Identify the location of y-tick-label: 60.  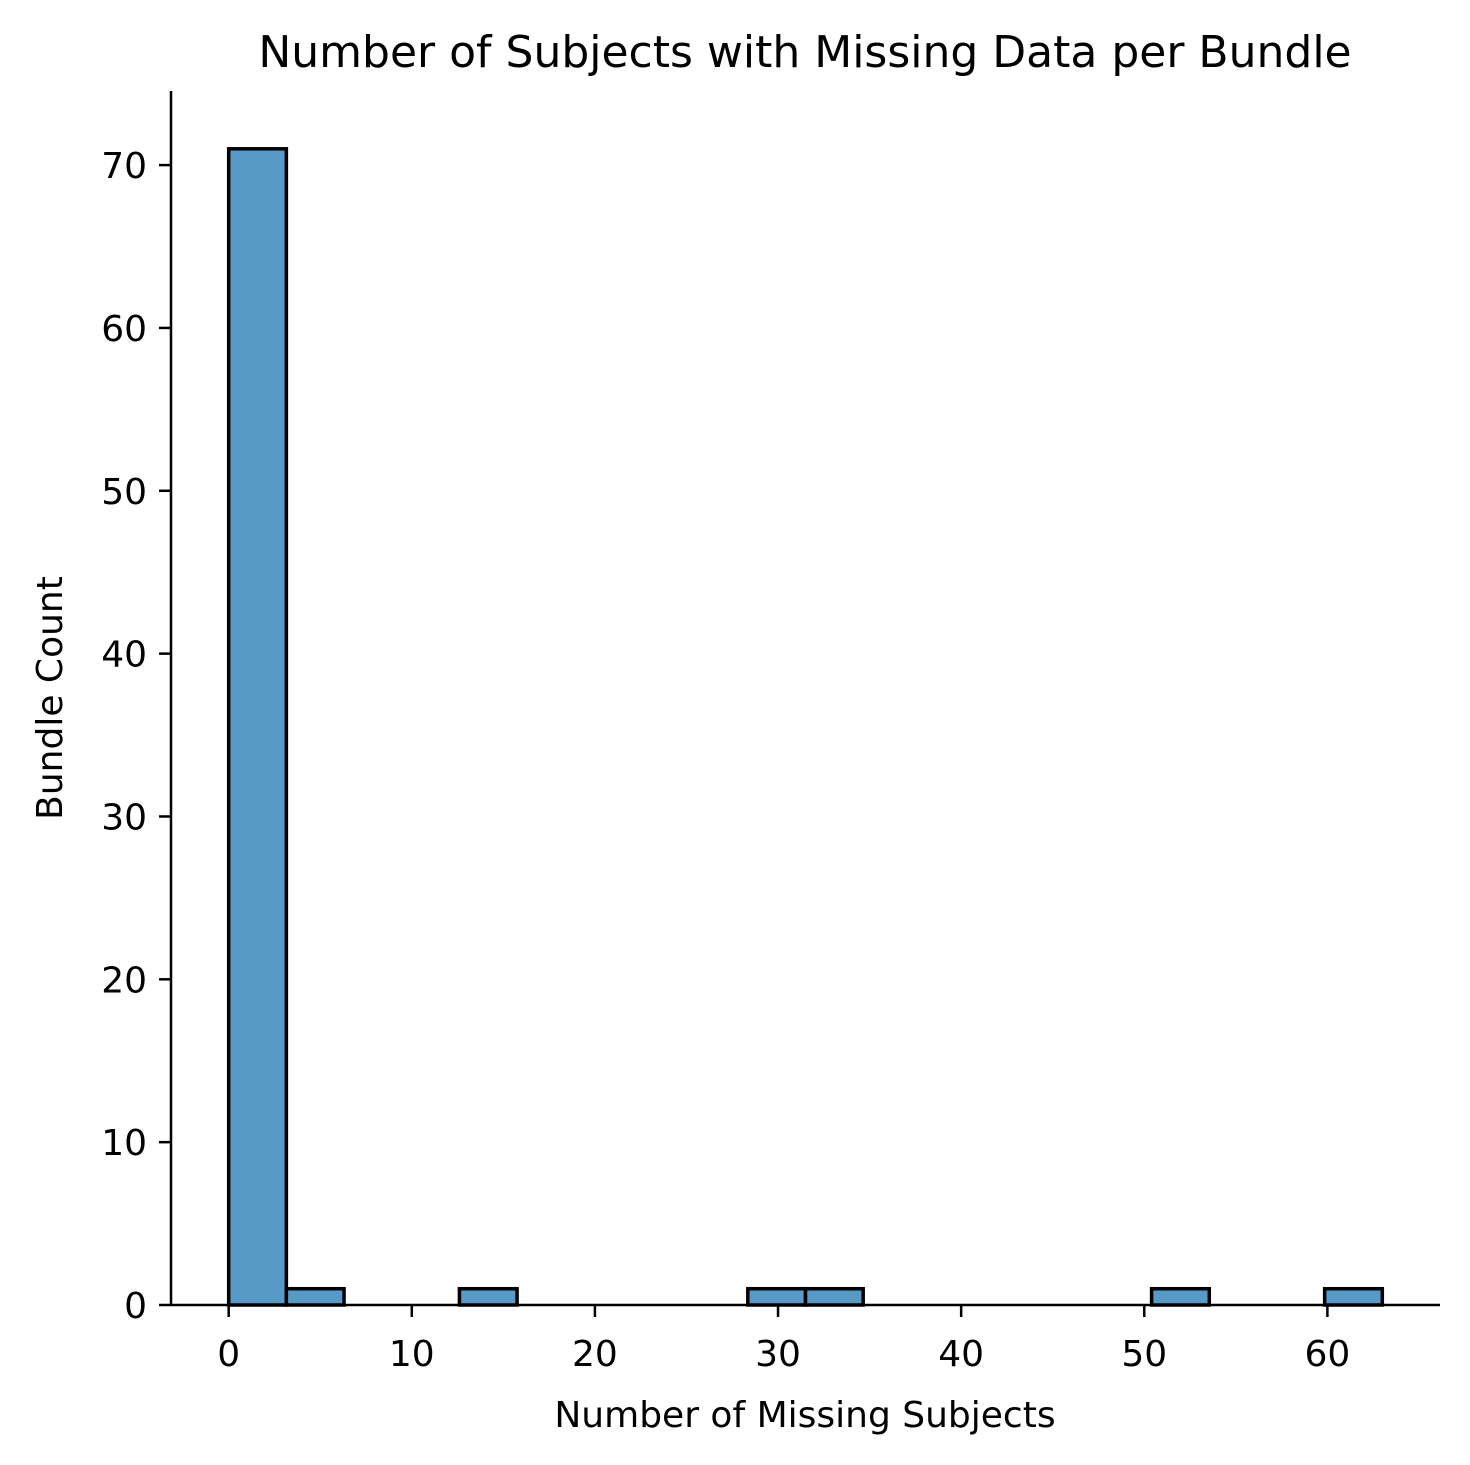
(124, 329).